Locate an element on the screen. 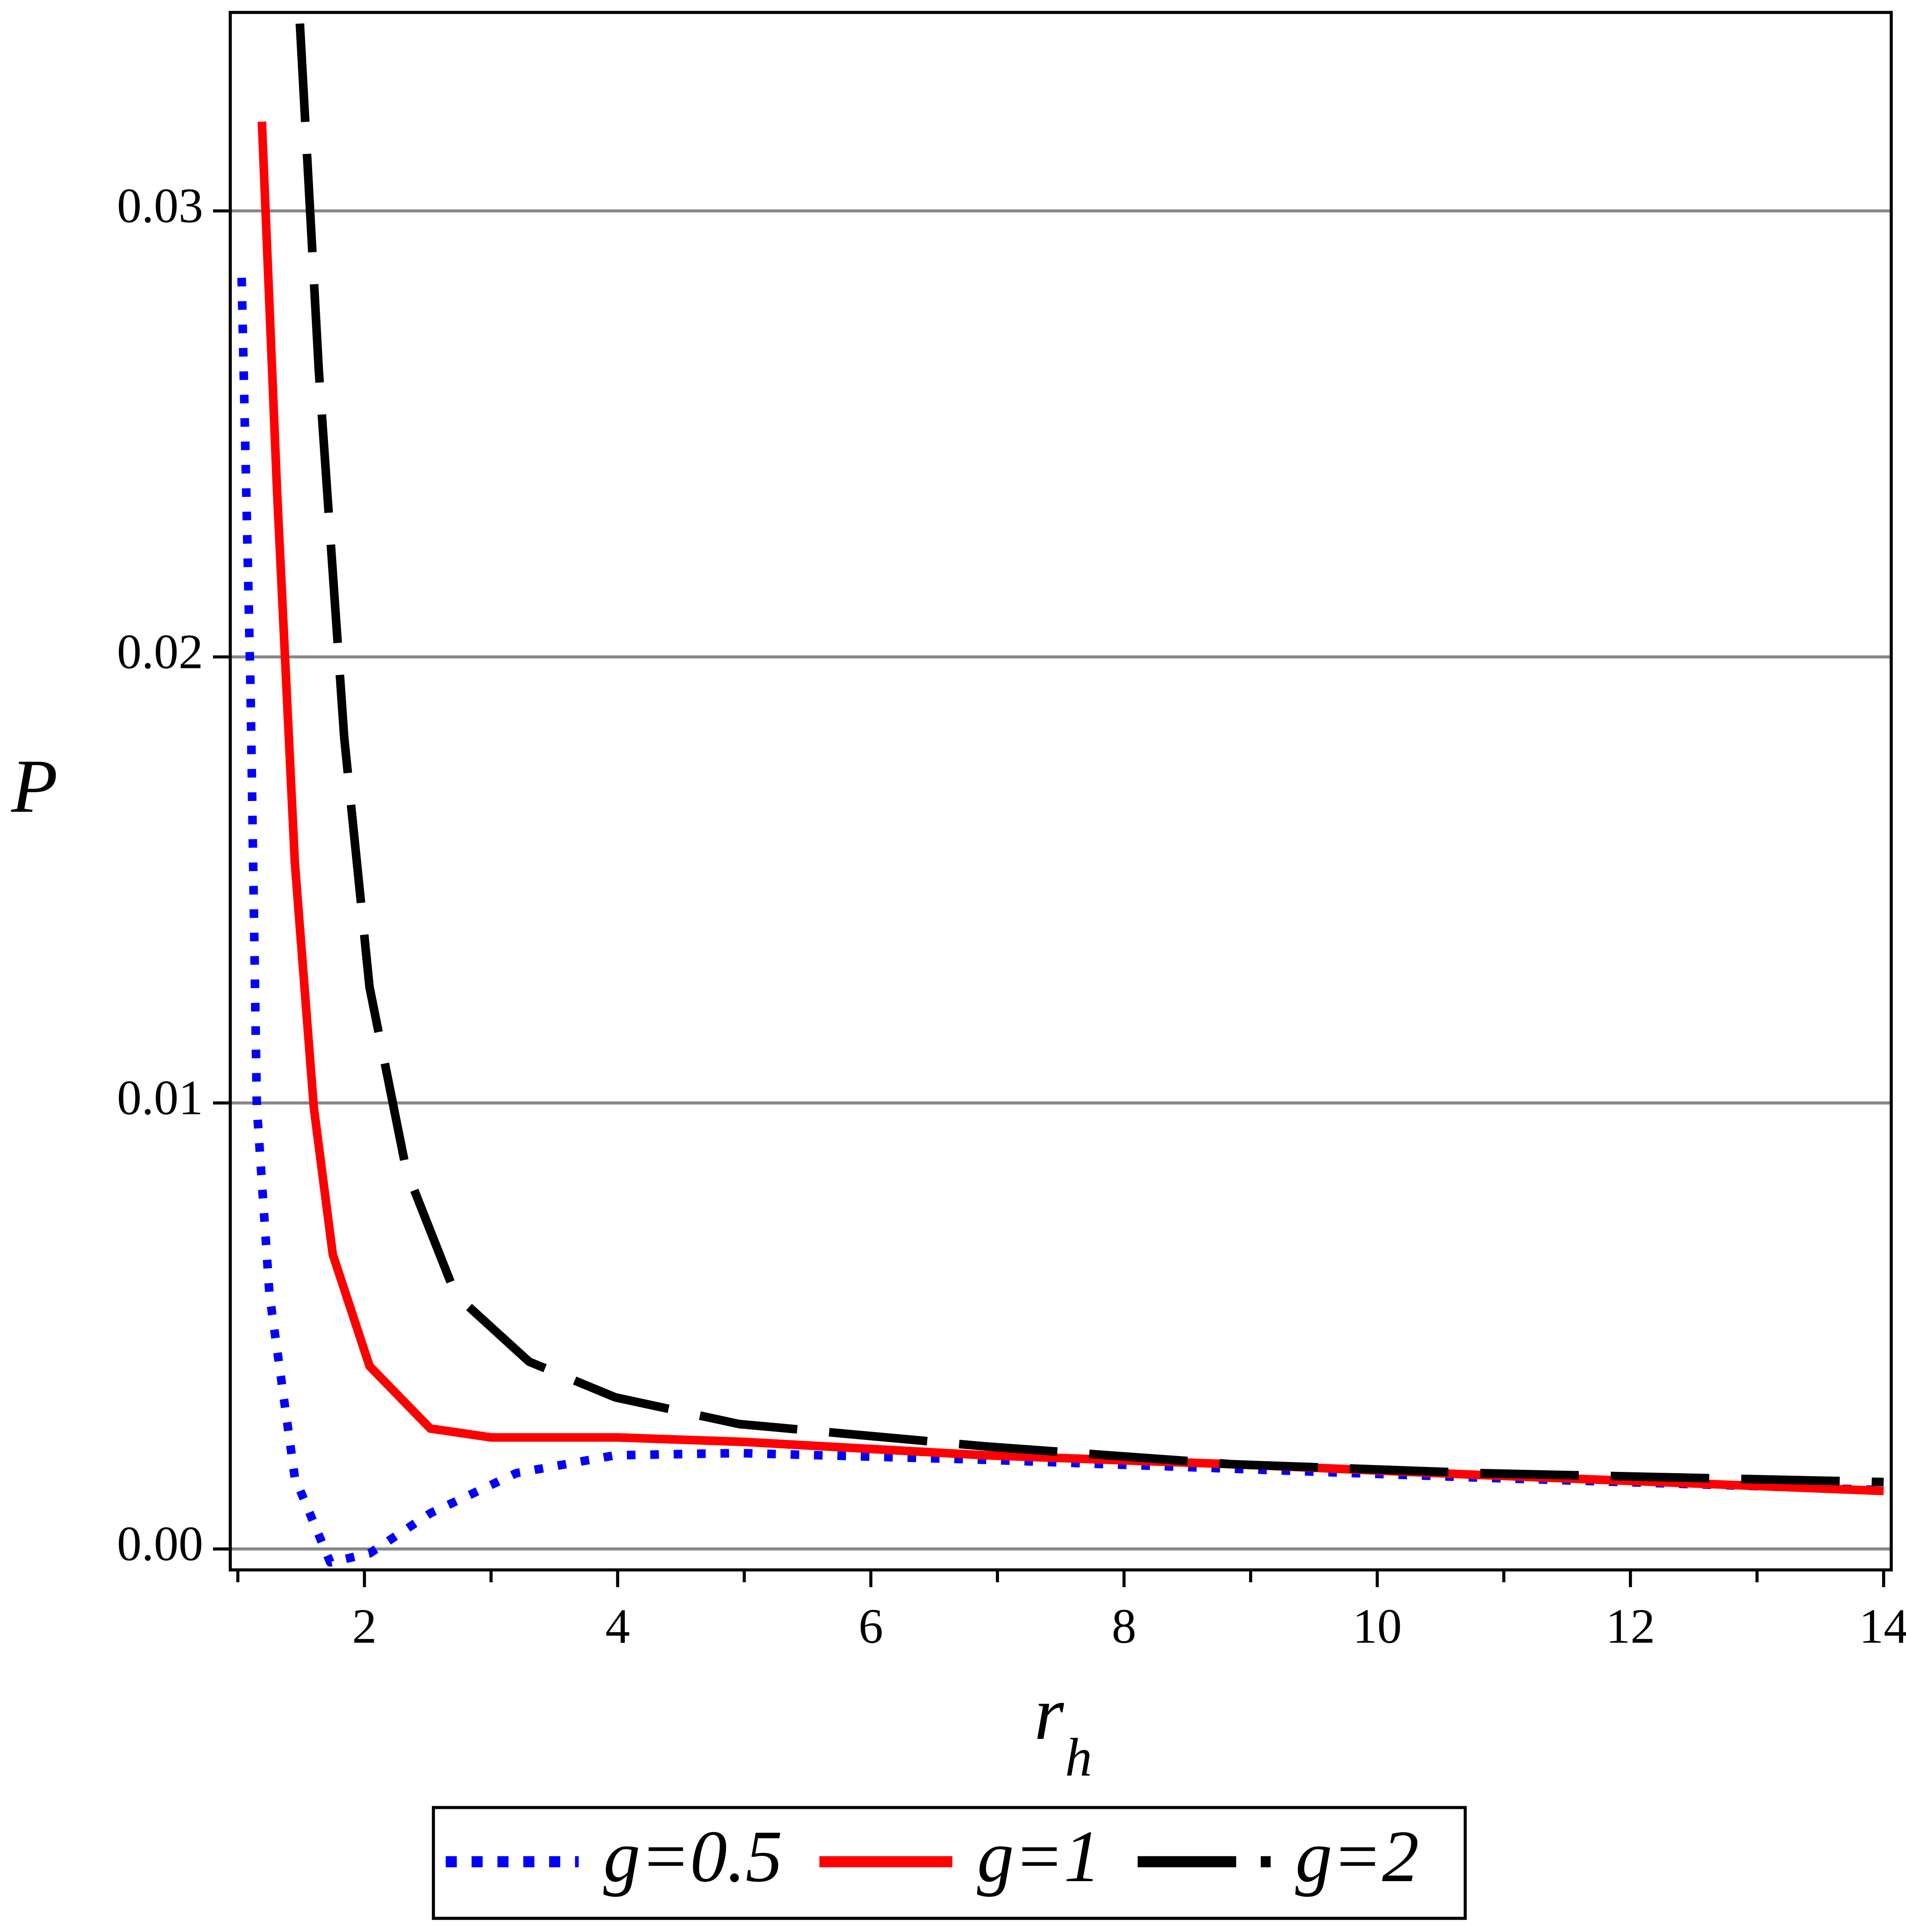 This screenshot has width=1906, height=1932. legend-label: g=2 is located at coordinates (1357, 1856).